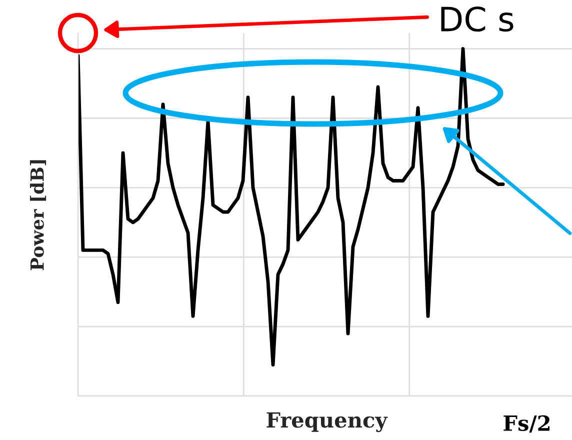 This screenshot has width=572, height=440. I want to click on text: DC s, so click(477, 19).